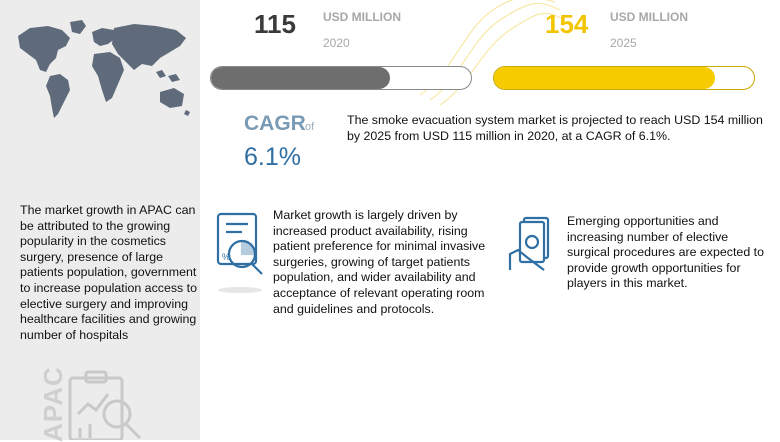 This screenshot has height=442, width=780. I want to click on progress-bar-2025, so click(624, 78).